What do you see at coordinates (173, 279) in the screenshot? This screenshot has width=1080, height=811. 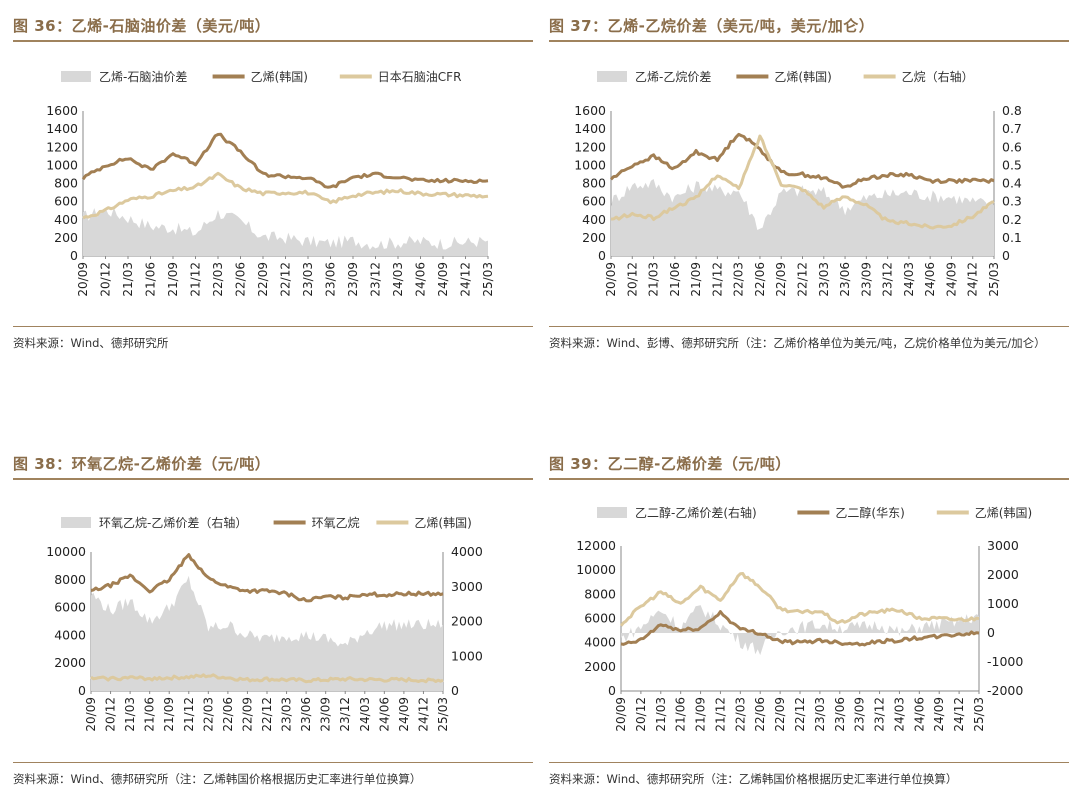 I see `x-tick-label: 21/09` at bounding box center [173, 279].